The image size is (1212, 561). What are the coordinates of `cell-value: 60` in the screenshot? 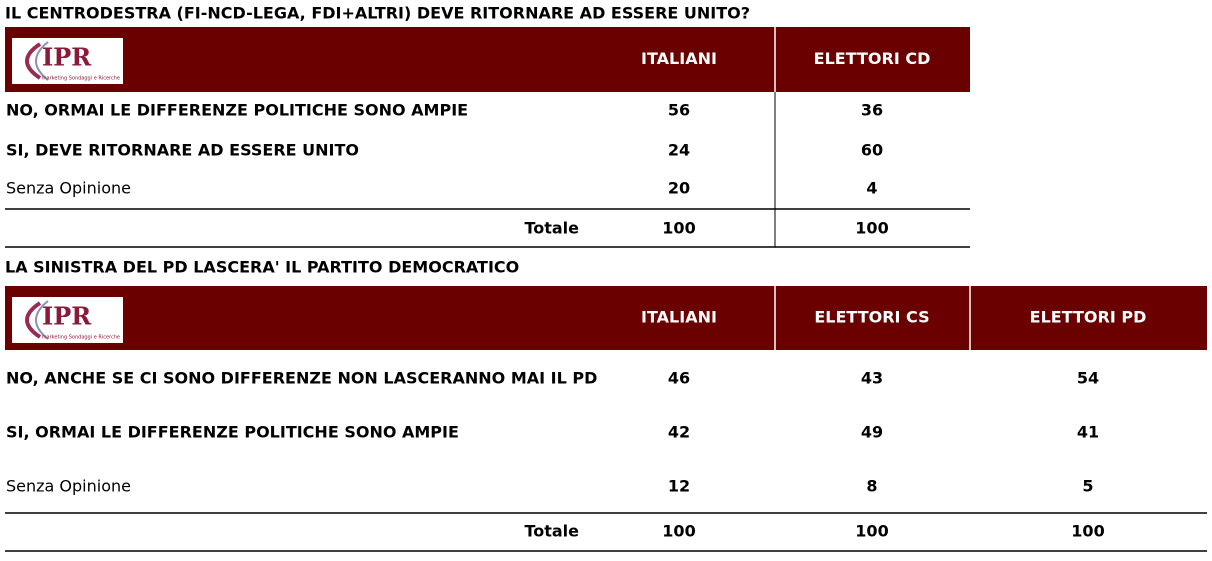 It's located at (872, 150).